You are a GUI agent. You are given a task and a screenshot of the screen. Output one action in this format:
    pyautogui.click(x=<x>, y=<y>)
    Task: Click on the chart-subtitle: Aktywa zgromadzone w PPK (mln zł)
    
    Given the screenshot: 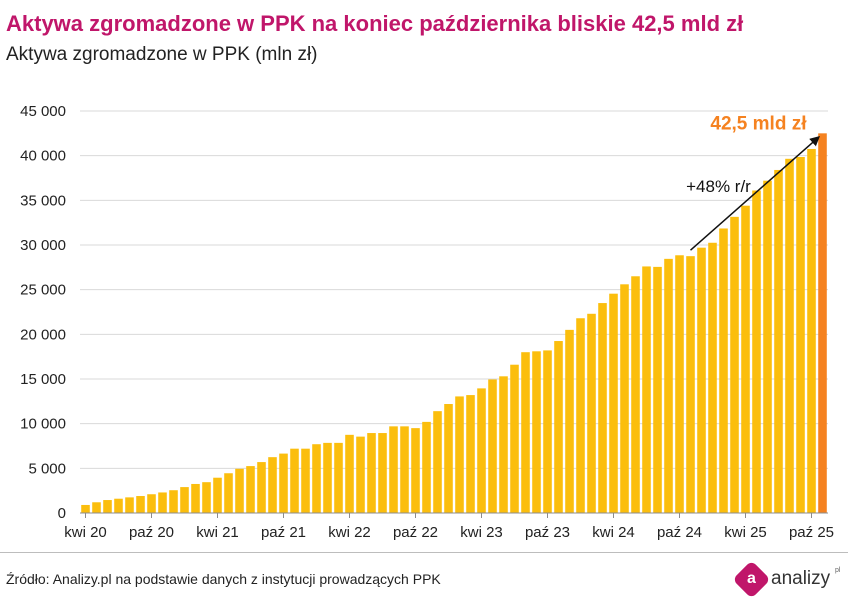 What is the action you would take?
    pyautogui.click(x=162, y=54)
    